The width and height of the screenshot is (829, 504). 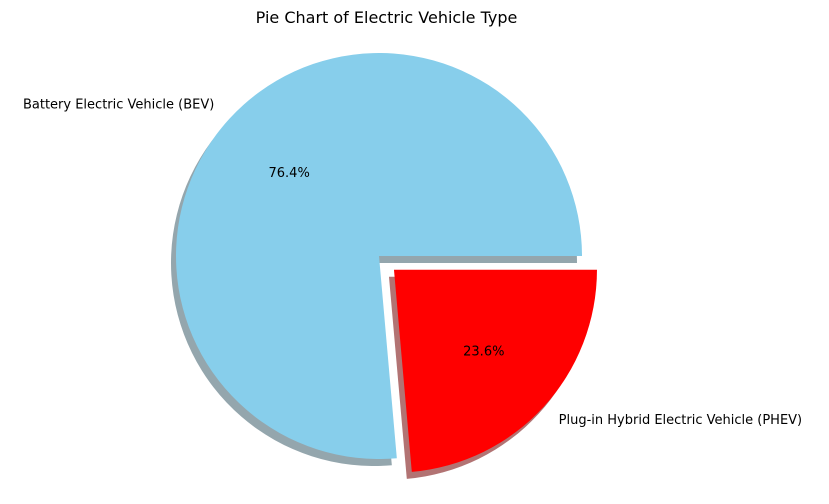 I want to click on slice-0-label: Battery Electric Vehicle (BEV), so click(x=118, y=105).